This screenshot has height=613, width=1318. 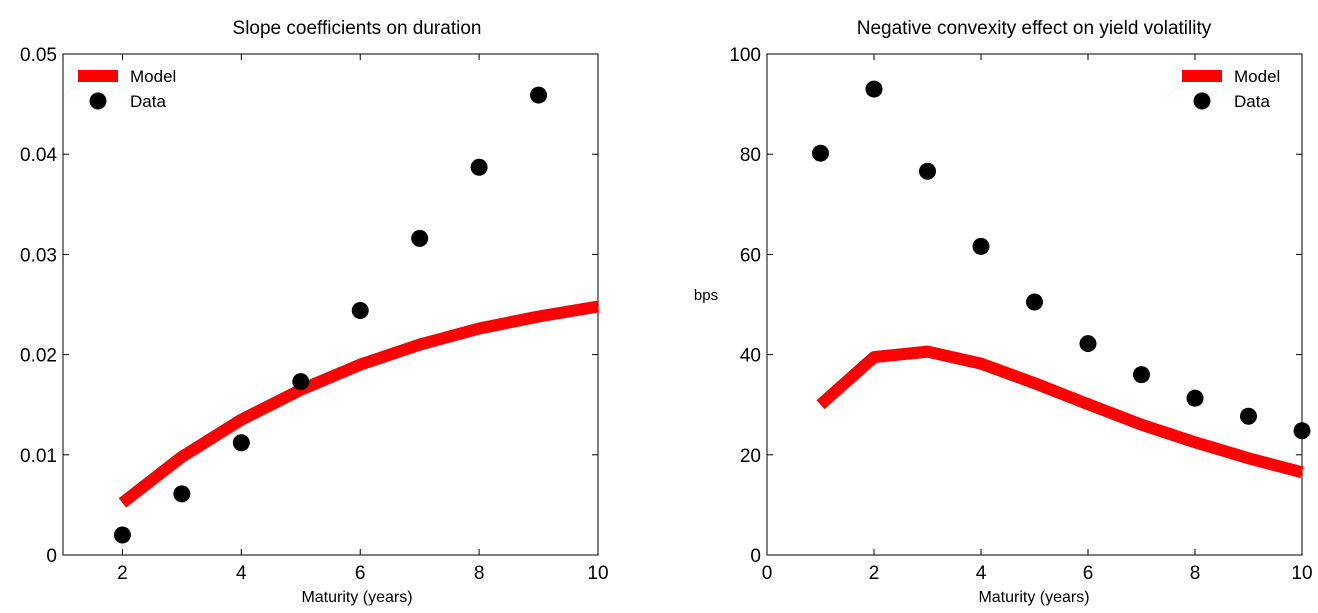 I want to click on y-tick-label: 0.01, so click(x=38, y=456).